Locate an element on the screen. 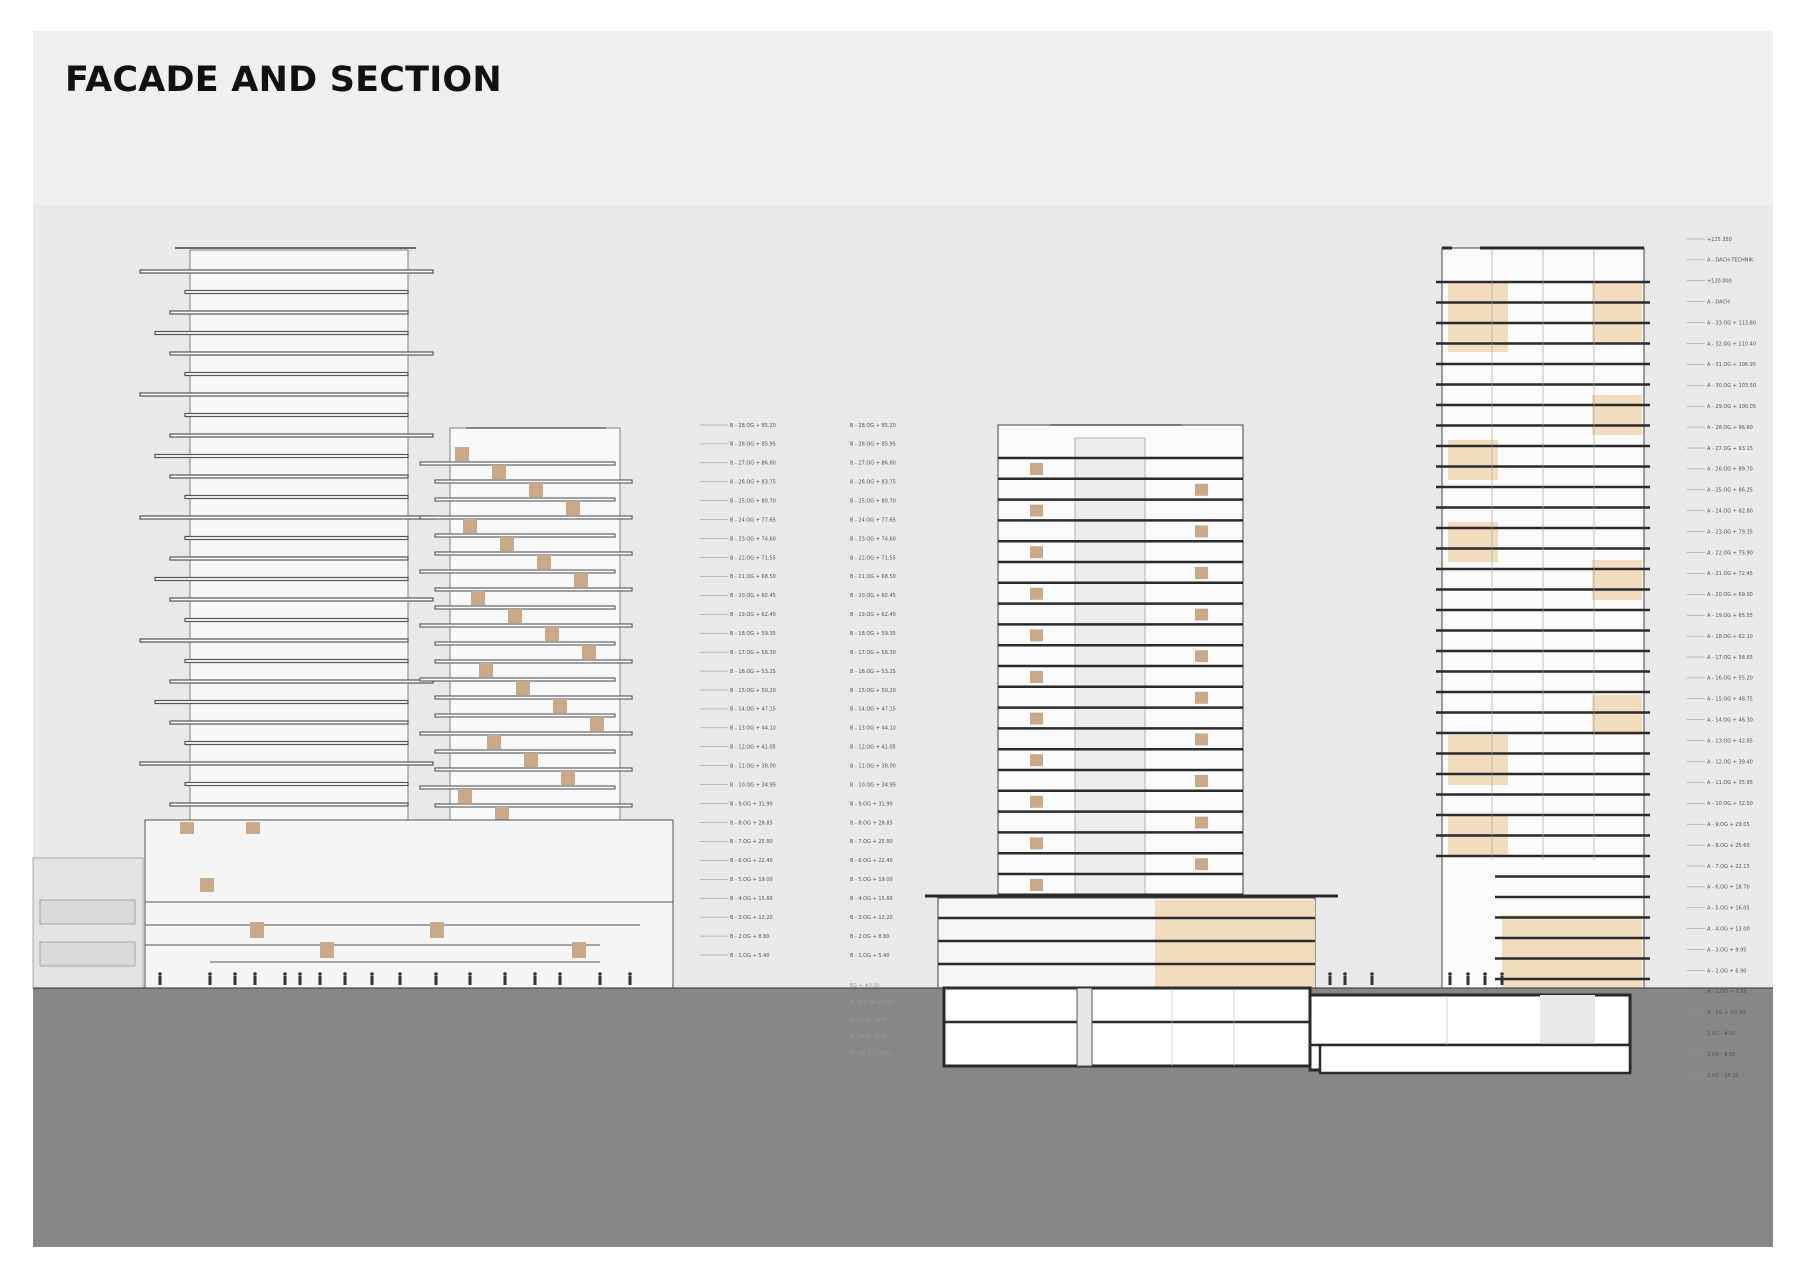  level-label: +125.350 is located at coordinates (1719, 240).